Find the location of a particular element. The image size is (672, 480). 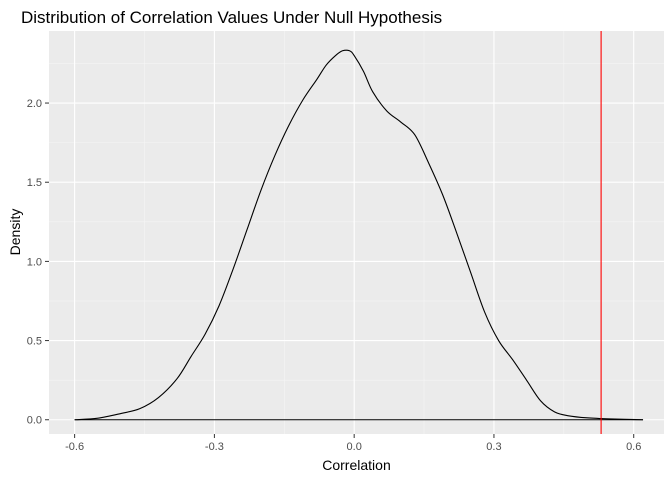

x-tick-label-4: 0.6 is located at coordinates (633, 447).